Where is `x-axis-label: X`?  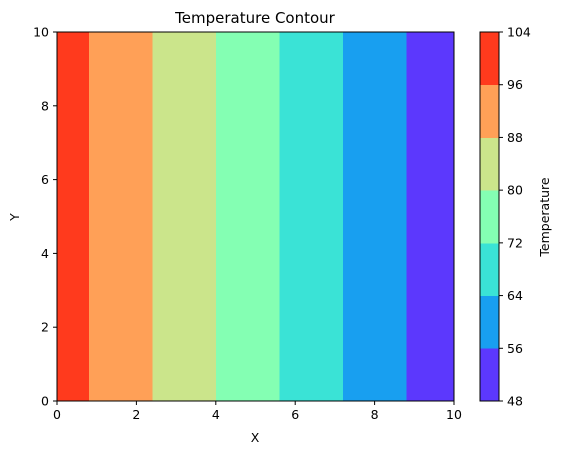
x-axis-label: X is located at coordinates (255, 437).